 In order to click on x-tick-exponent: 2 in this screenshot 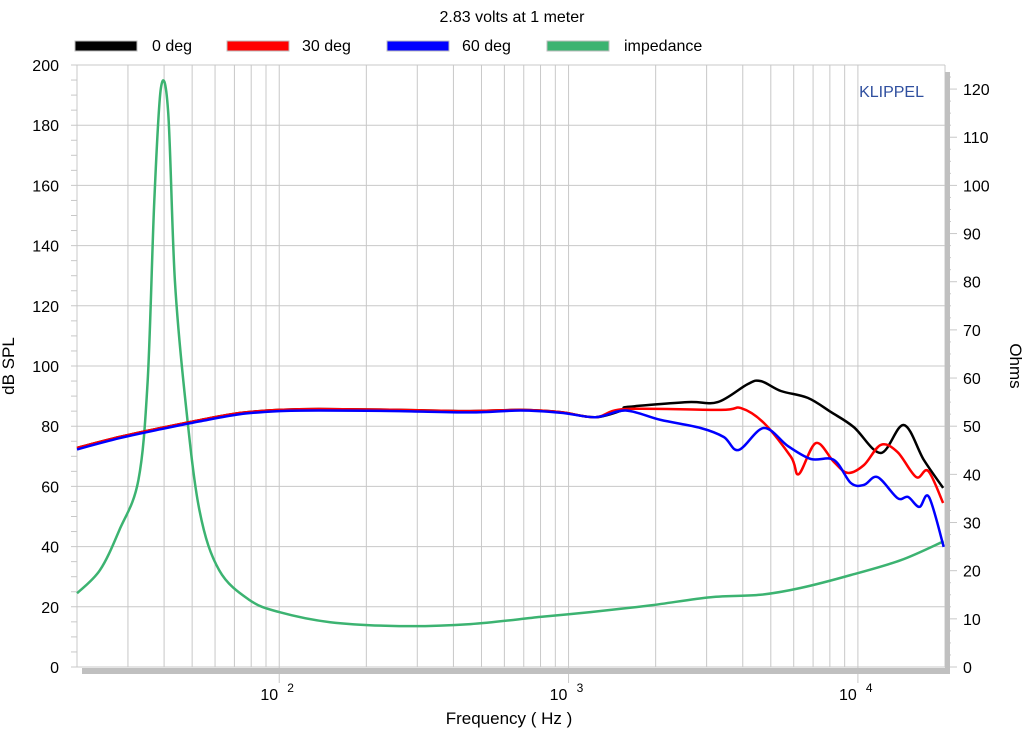, I will do `click(290, 688)`.